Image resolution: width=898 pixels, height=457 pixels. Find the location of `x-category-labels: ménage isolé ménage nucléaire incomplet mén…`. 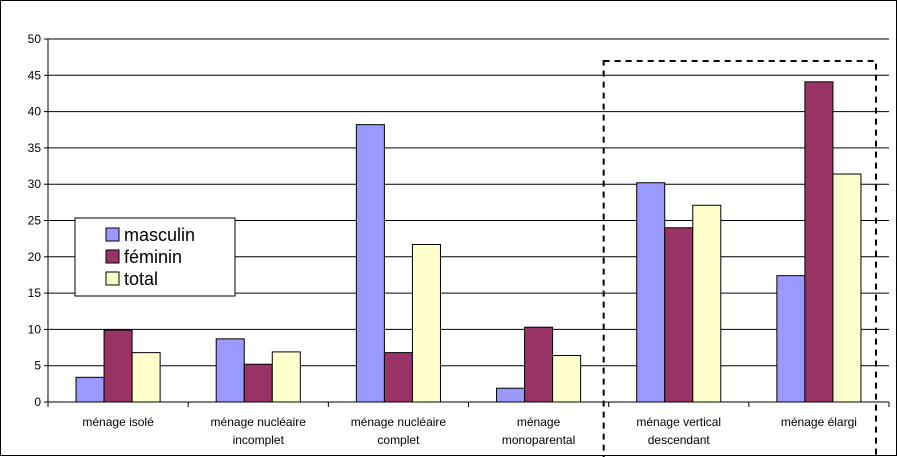

x-category-labels: ménage isolé ménage nucléaire incomplet mén… is located at coordinates (469, 431).